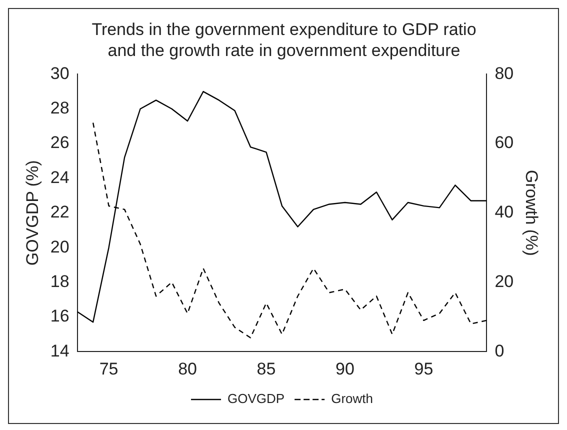  I want to click on x-tick-label: 85, so click(266, 368).